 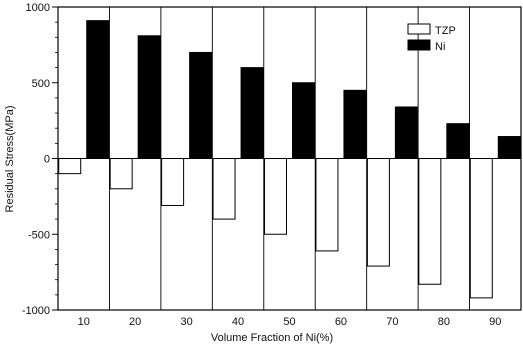 I want to click on x-tick-label: 60, so click(x=341, y=322).